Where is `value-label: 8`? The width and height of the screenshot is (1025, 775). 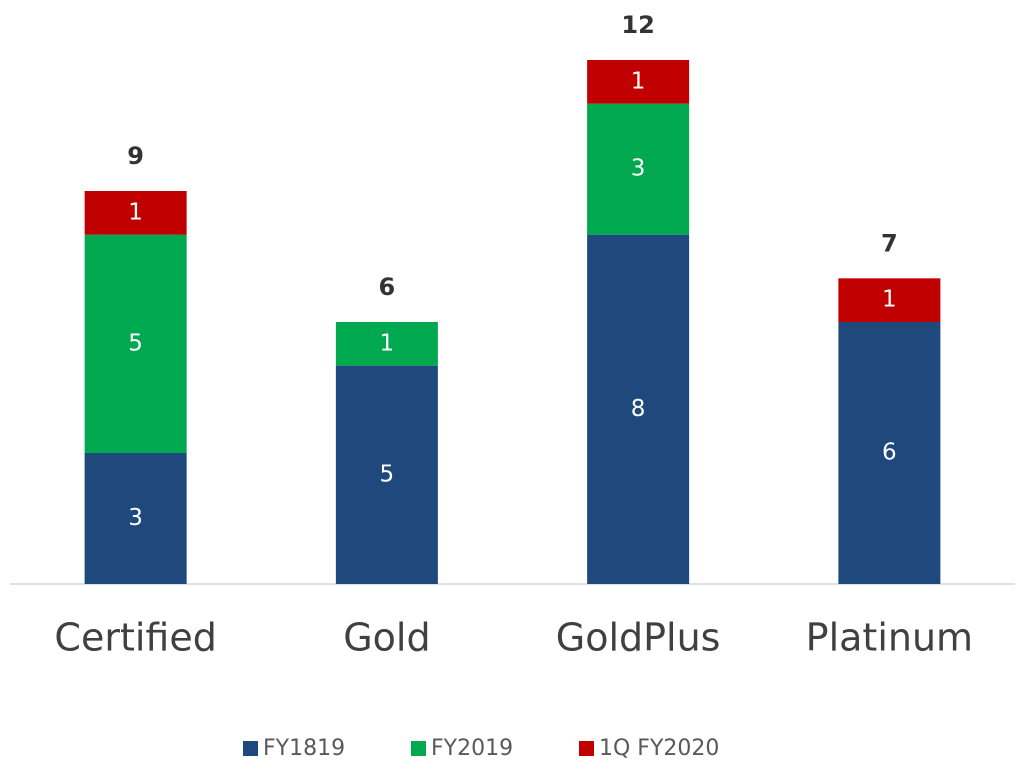 value-label: 8 is located at coordinates (638, 409).